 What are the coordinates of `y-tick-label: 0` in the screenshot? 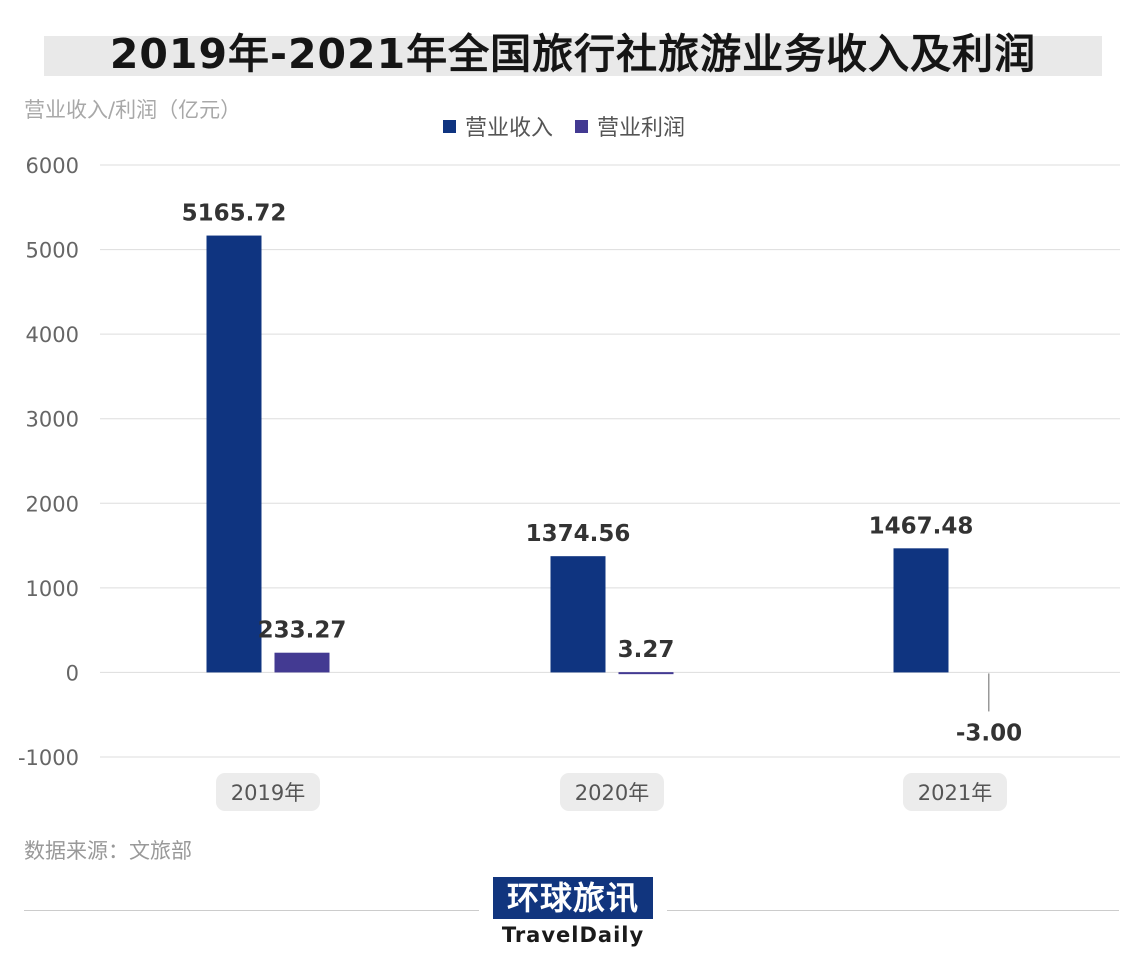 It's located at (72, 673).